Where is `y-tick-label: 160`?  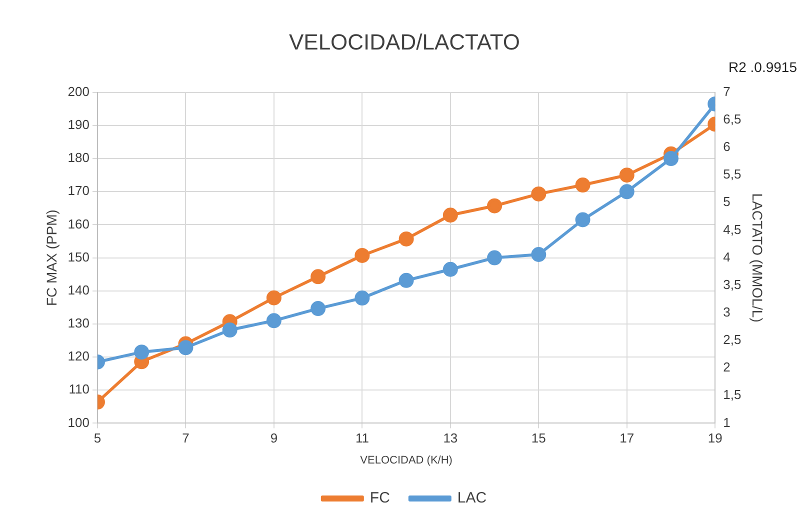 y-tick-label: 160 is located at coordinates (79, 224).